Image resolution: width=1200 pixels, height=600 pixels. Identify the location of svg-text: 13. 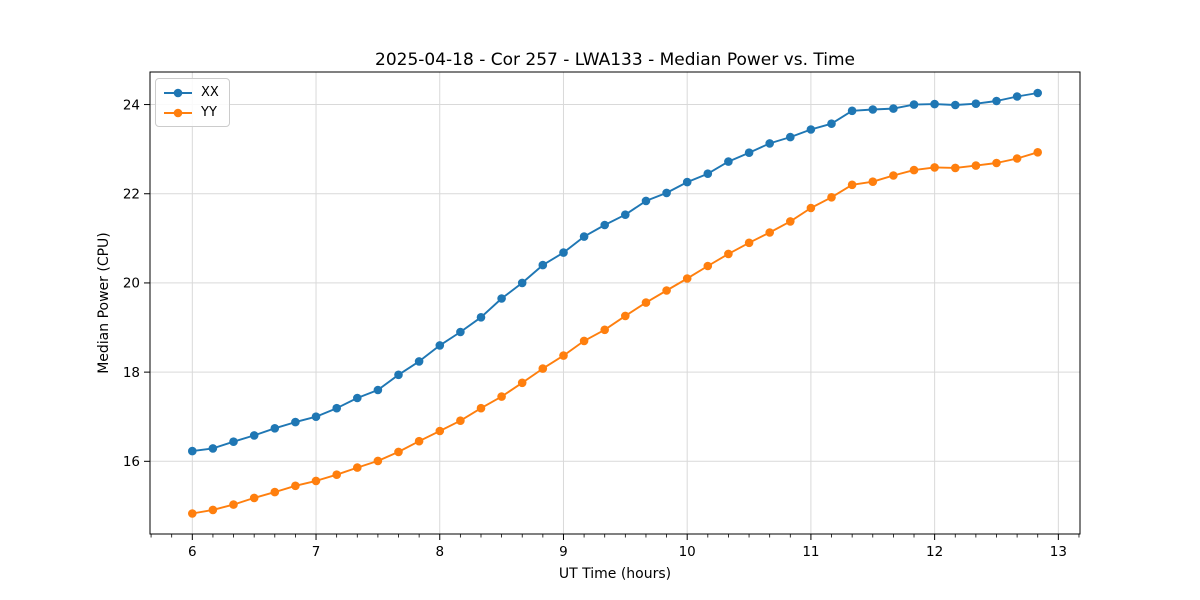
(1058, 552).